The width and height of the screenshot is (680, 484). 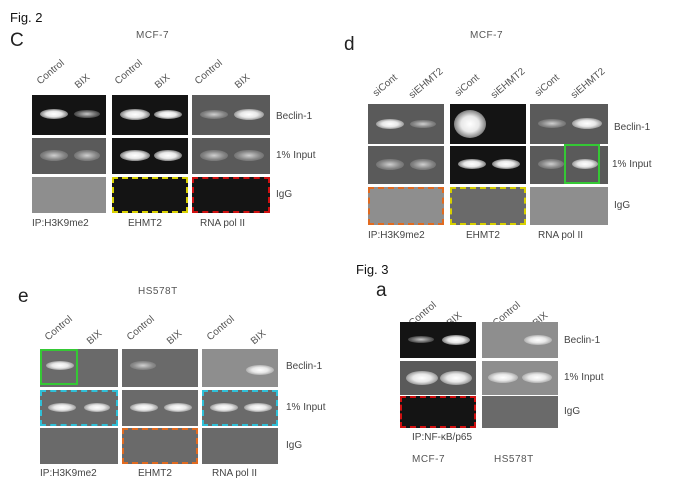 I want to click on cell-line-label: MCF-7, so click(x=429, y=459).